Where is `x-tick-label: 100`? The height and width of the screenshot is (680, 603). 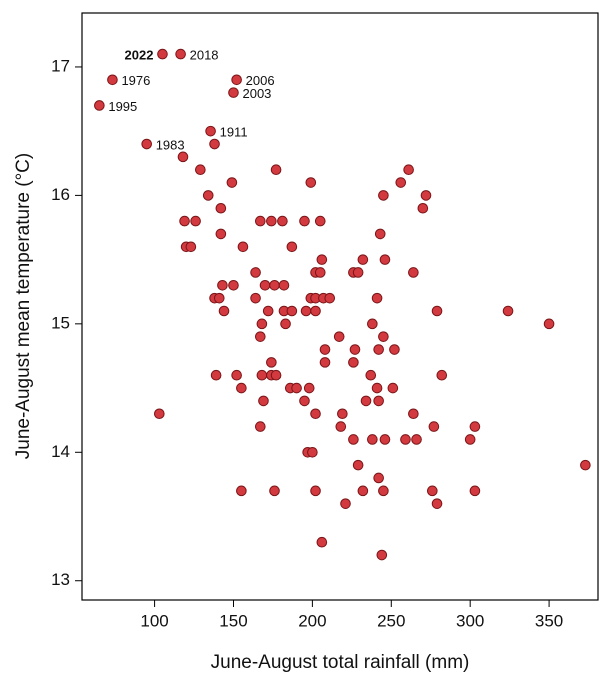
x-tick-label: 100 is located at coordinates (154, 620).